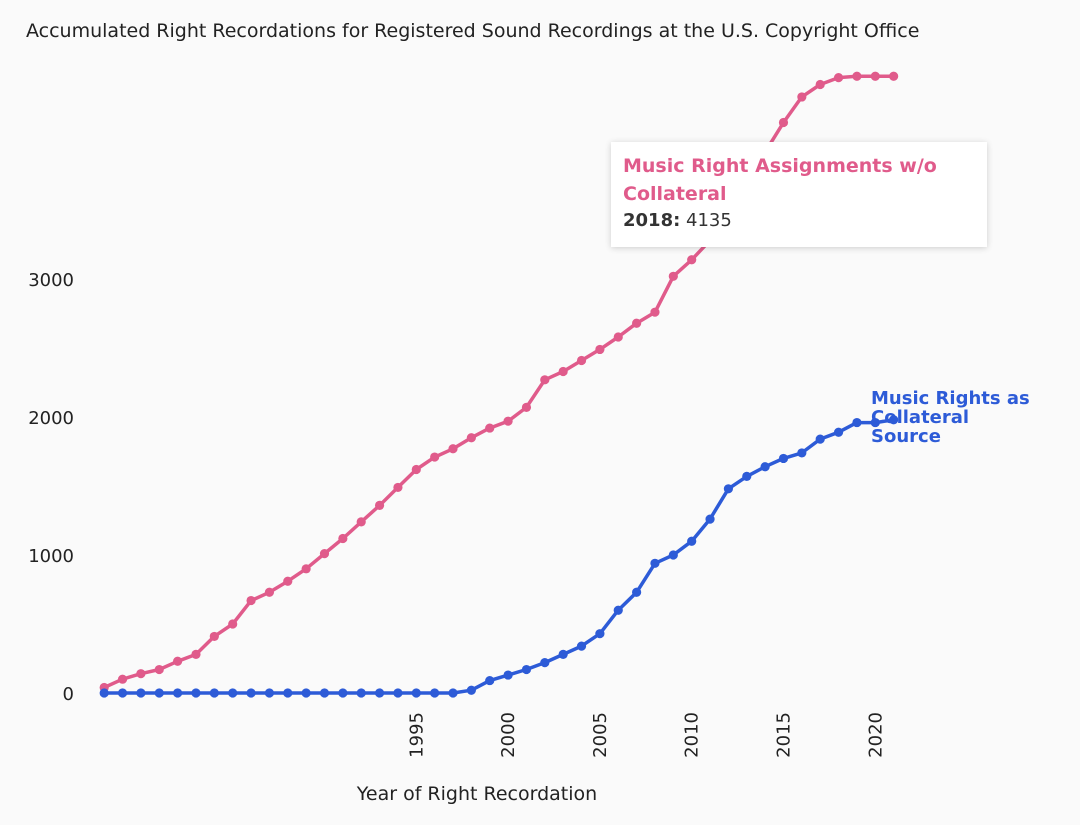  I want to click on tooltip-value-row: 2018: 4135, so click(799, 221).